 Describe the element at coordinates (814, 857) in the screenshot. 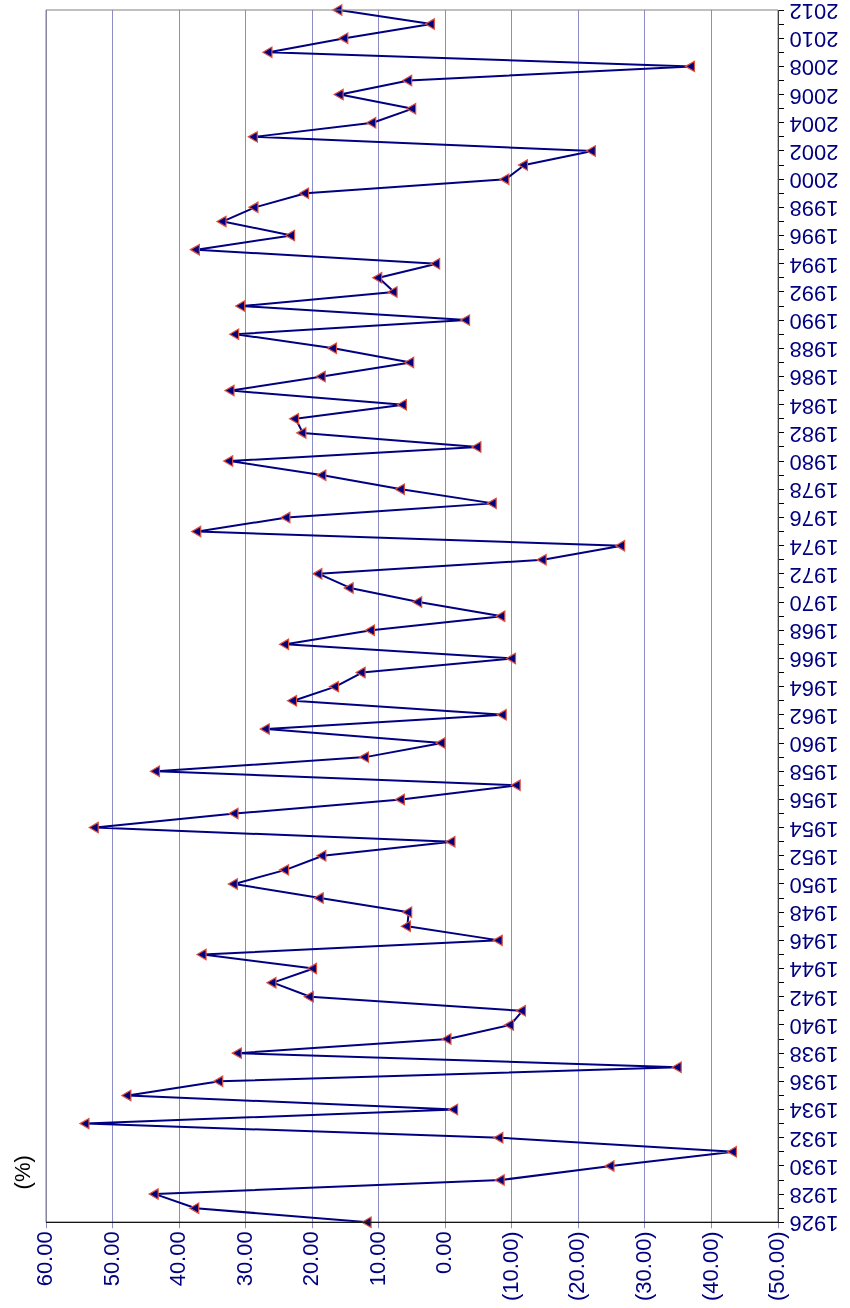

I see `y-tick-label: 1952` at that location.